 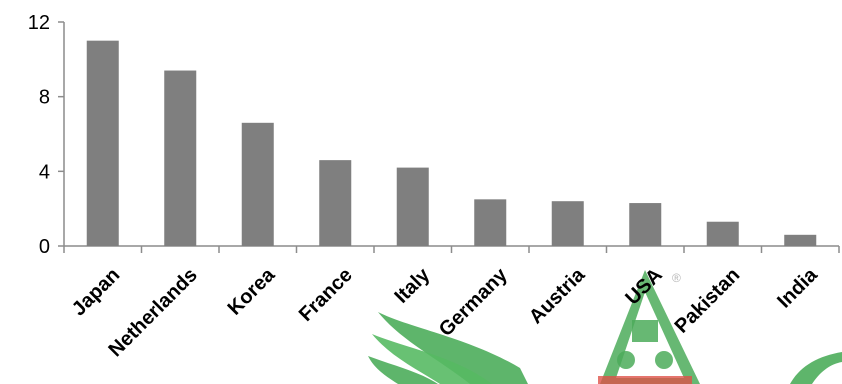 What do you see at coordinates (257, 184) in the screenshot?
I see `bar-korea` at bounding box center [257, 184].